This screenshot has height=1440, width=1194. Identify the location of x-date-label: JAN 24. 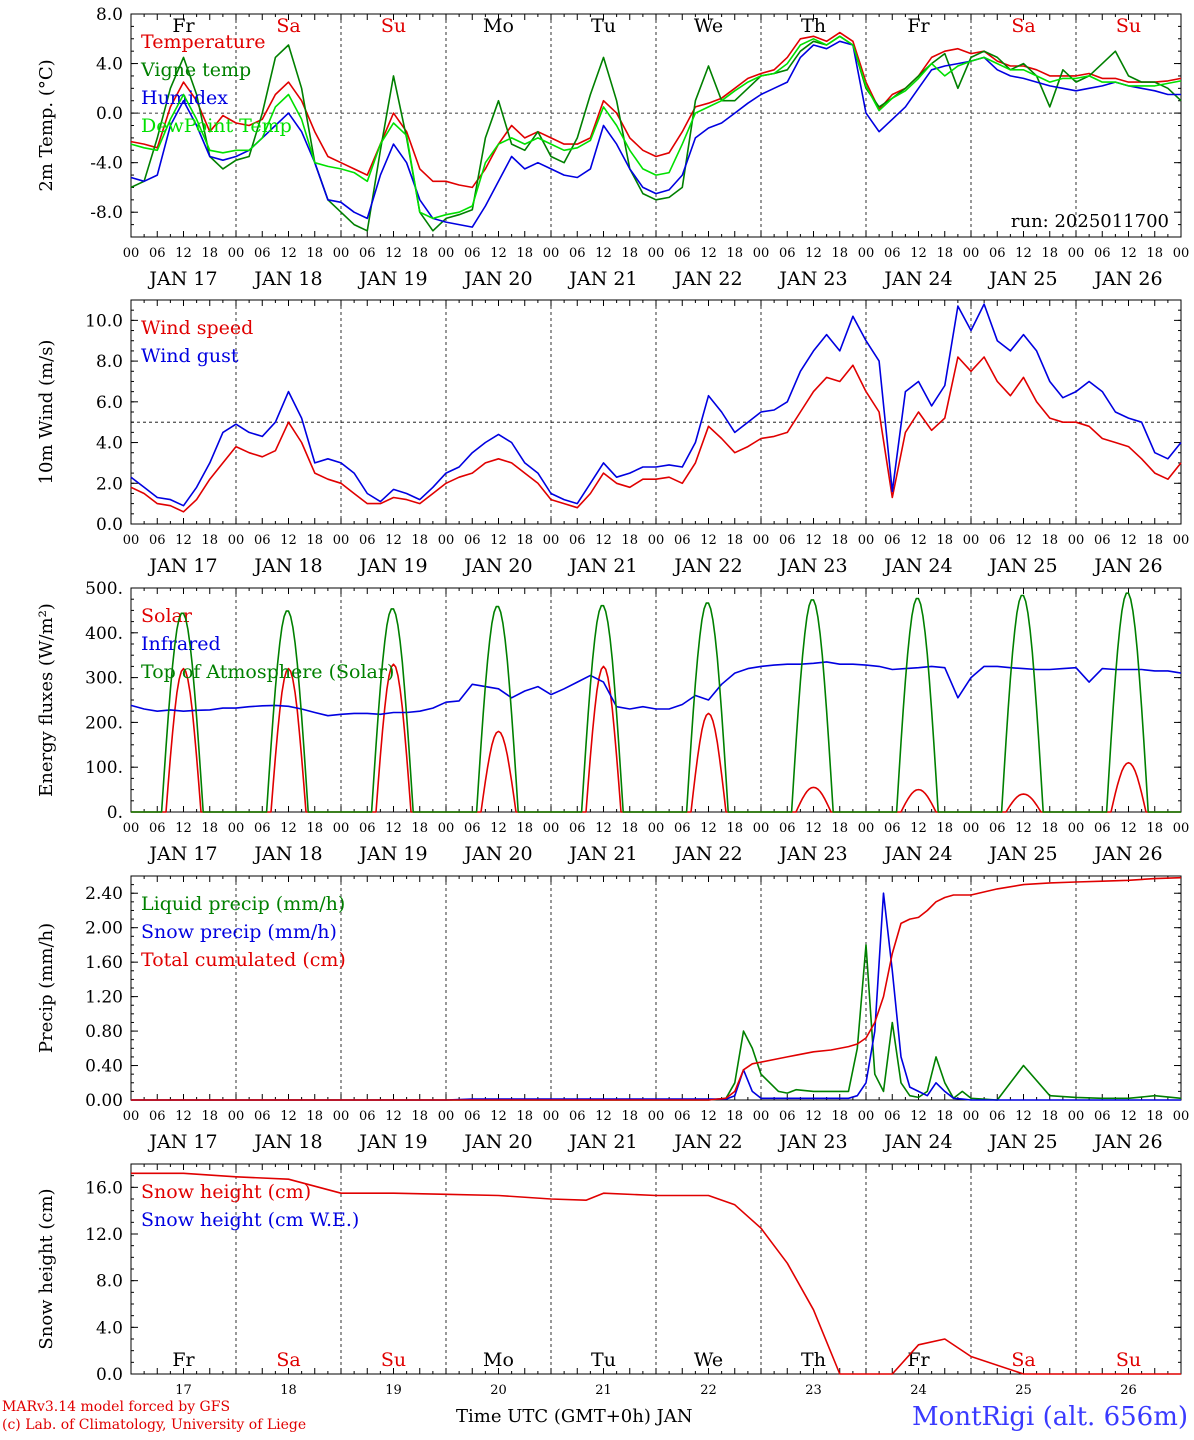
(917, 1142).